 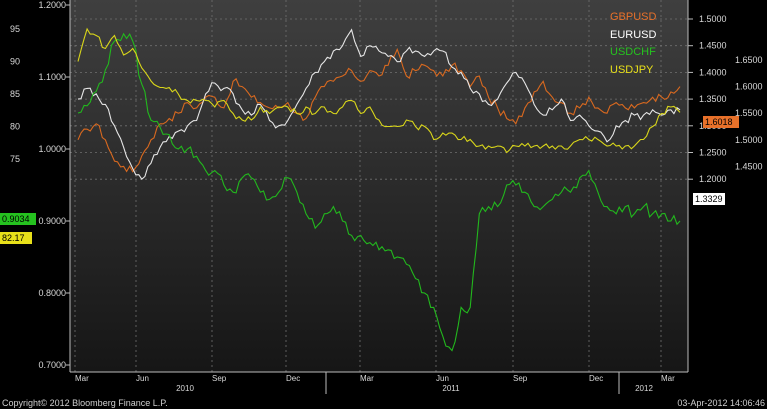 What do you see at coordinates (52, 77) in the screenshot?
I see `y-tick-usdchf: 1.1000` at bounding box center [52, 77].